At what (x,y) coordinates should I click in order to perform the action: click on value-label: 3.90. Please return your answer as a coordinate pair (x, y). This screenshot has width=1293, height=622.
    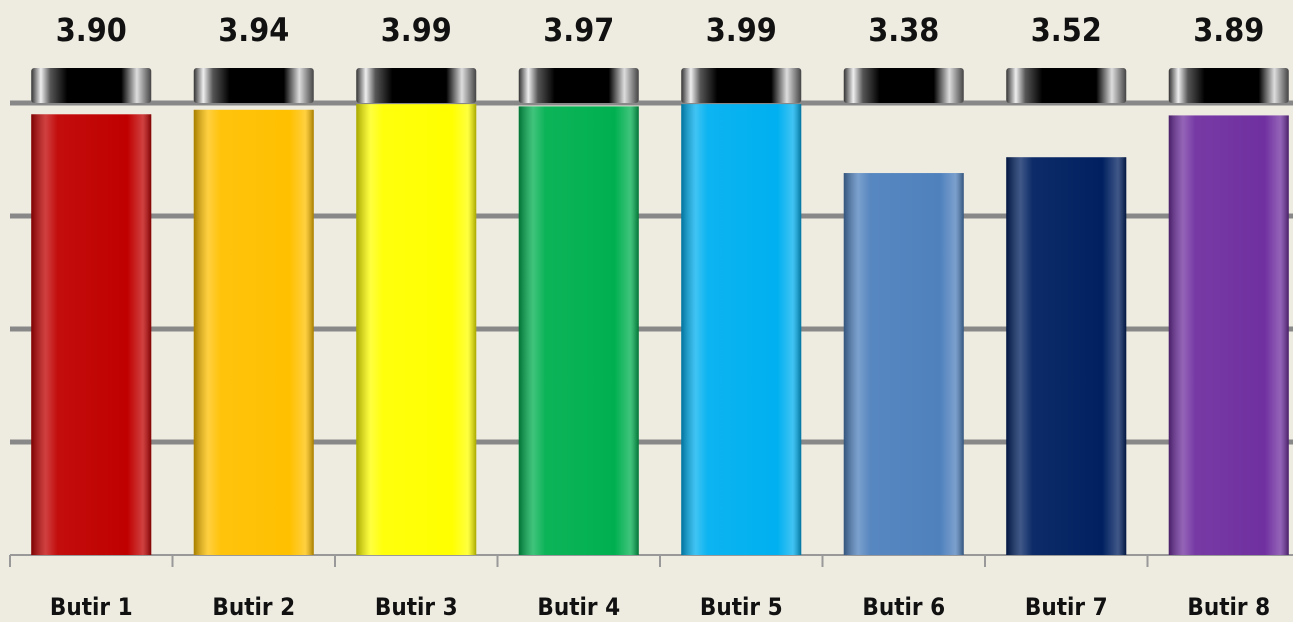
    Looking at the image, I should click on (91, 30).